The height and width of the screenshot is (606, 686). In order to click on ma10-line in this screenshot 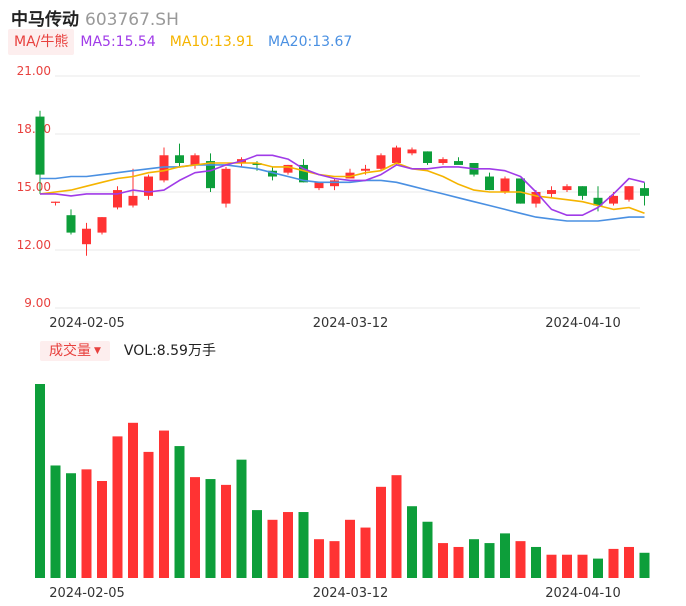, I will do `click(342, 188)`.